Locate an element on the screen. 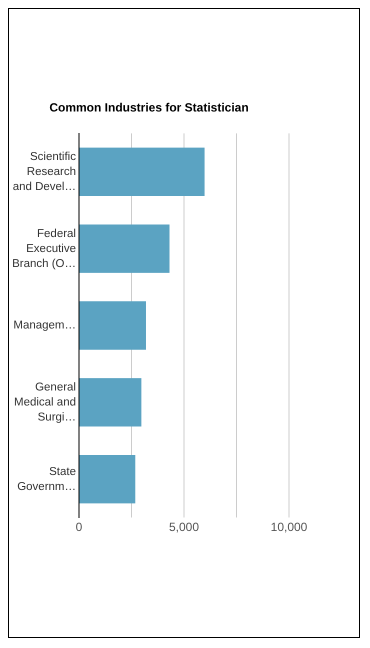  x-tick-label: 10,000 is located at coordinates (289, 527).